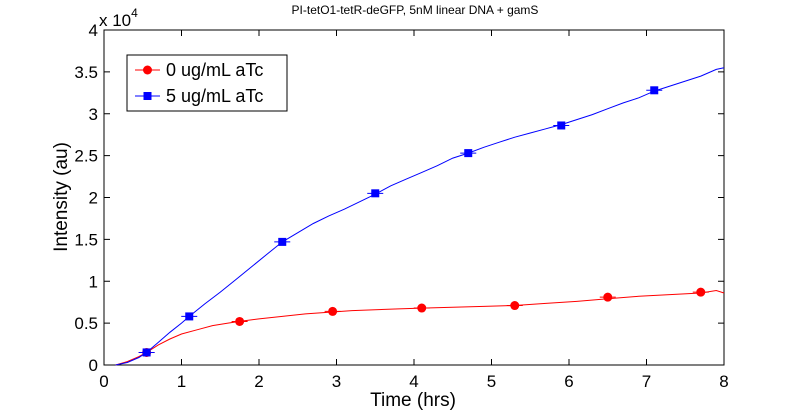 This screenshot has width=800, height=412. What do you see at coordinates (214, 70) in the screenshot?
I see `legend-label-0: 0 ug/mL aTc` at bounding box center [214, 70].